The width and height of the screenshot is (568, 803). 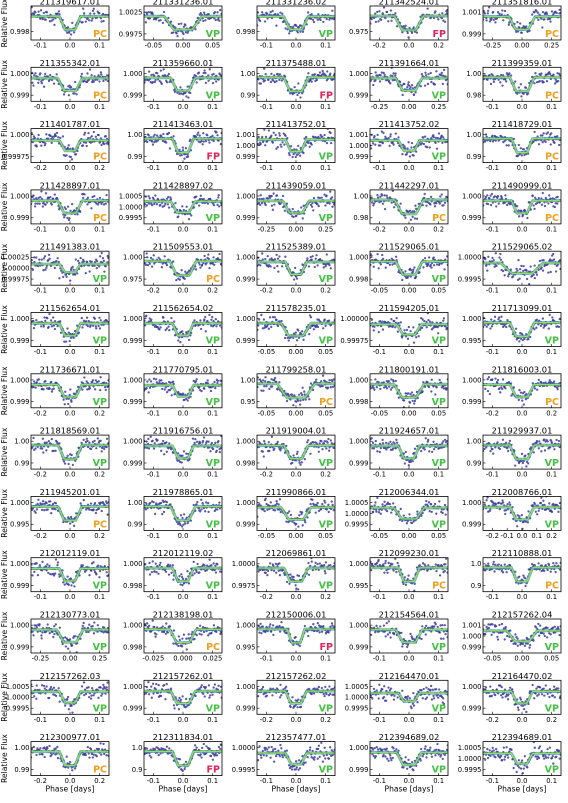 I want to click on y-tick-label: 1.00, so click(x=473, y=135).